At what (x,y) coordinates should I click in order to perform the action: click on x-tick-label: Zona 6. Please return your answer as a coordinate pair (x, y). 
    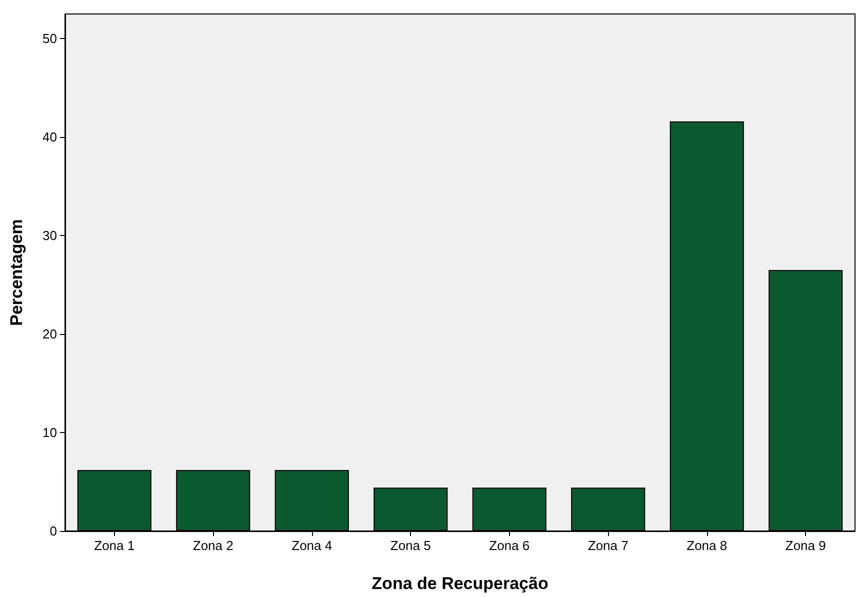
    Looking at the image, I should click on (509, 545).